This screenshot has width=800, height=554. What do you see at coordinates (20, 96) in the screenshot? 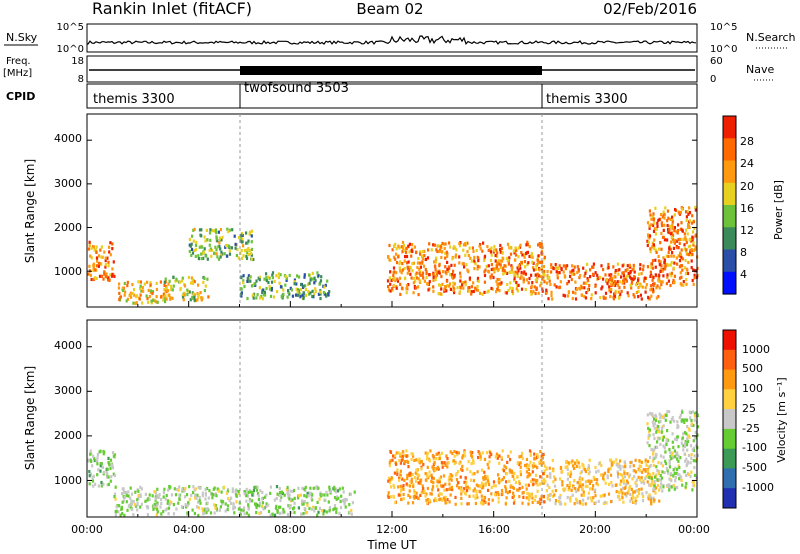
I see `cpid-label: CPID` at bounding box center [20, 96].